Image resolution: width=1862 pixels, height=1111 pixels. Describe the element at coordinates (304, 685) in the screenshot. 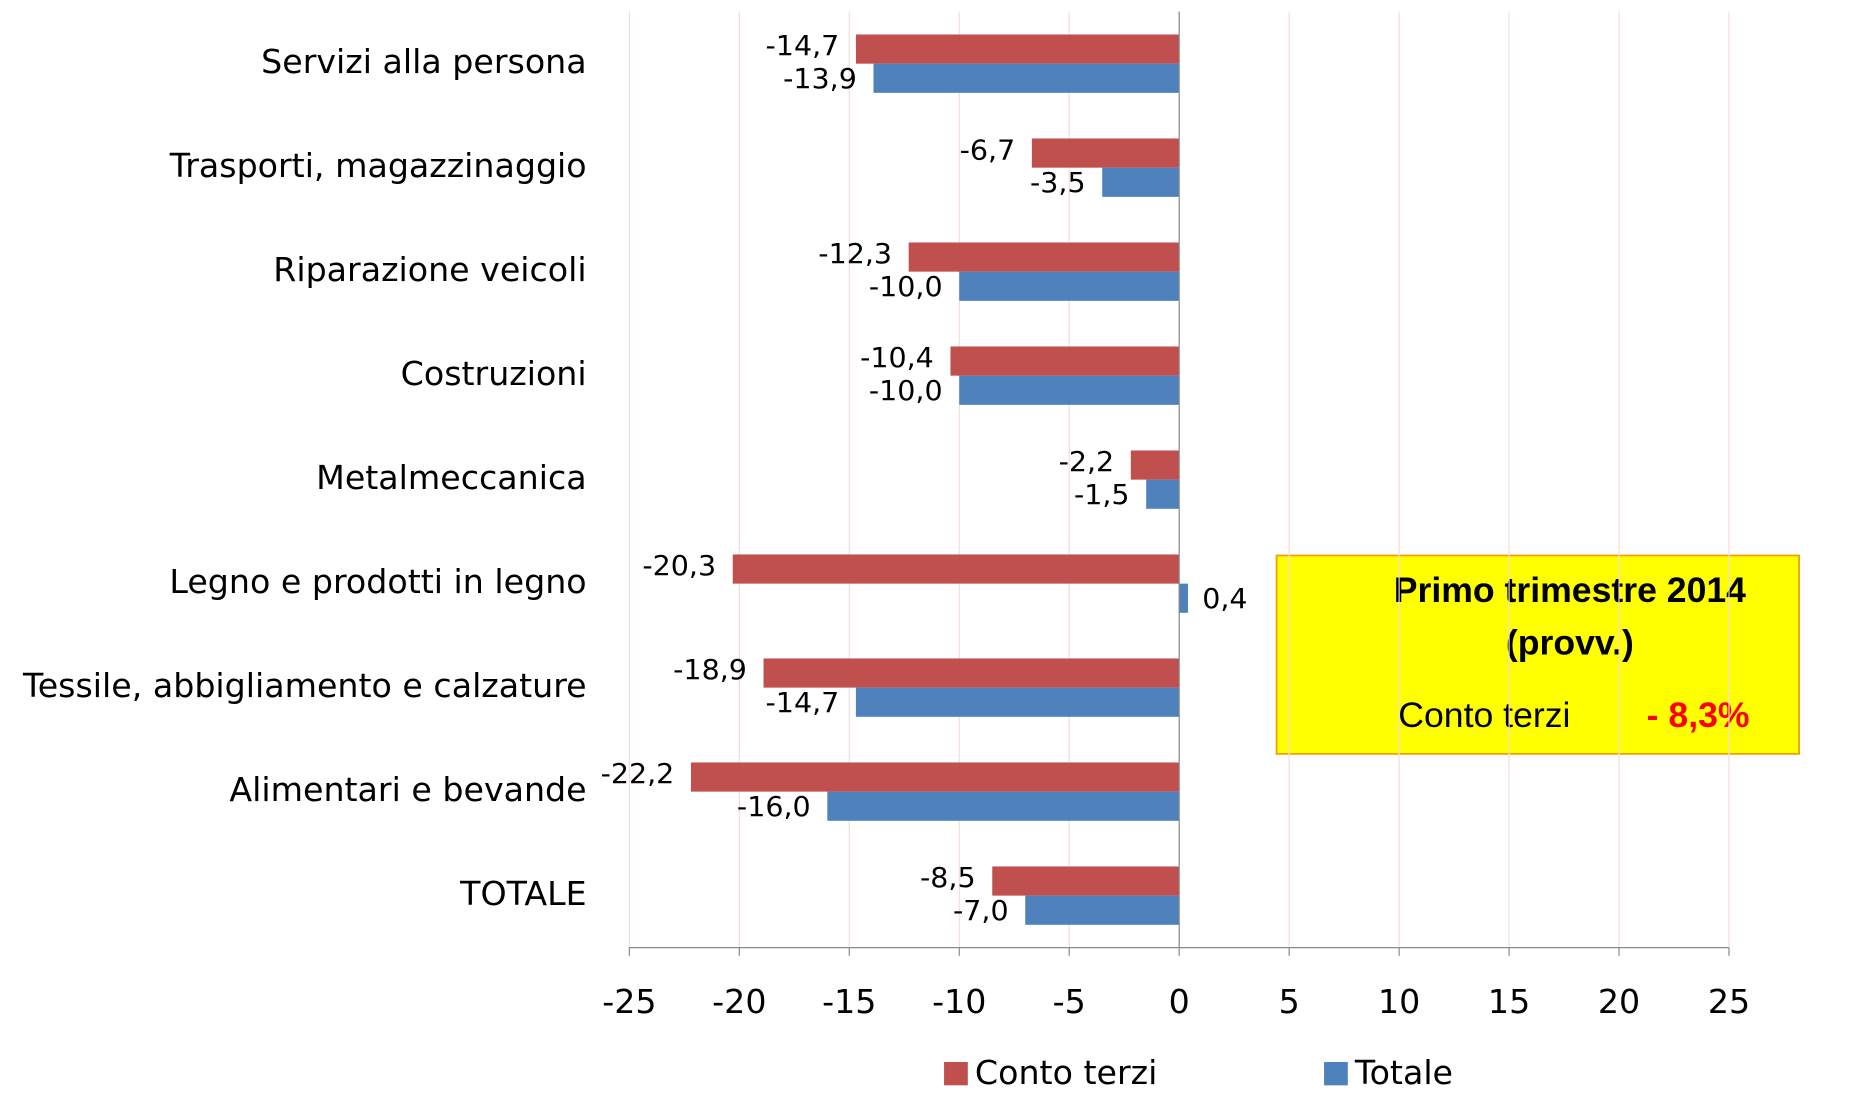

I see `y-tick-label: Tessile, abbigliamento e calzature` at that location.